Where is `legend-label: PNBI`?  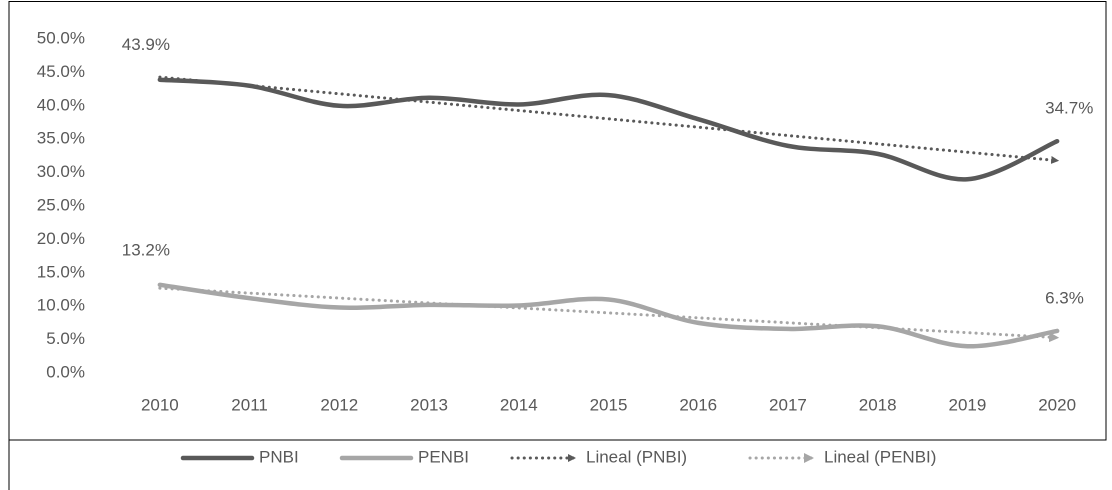 legend-label: PNBI is located at coordinates (279, 456).